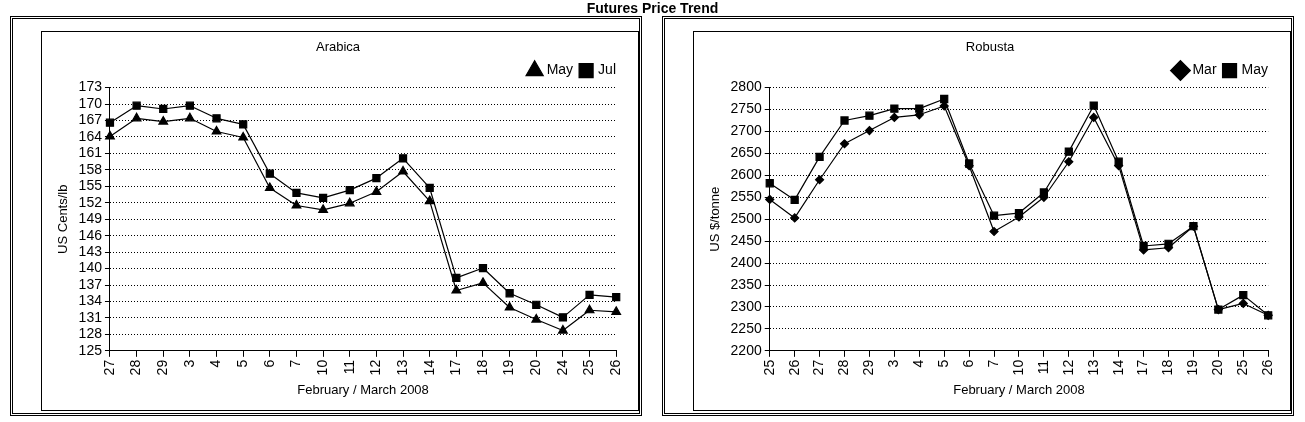 The width and height of the screenshot is (1305, 422). Describe the element at coordinates (1204, 69) in the screenshot. I see `legend-label: Mar` at that location.